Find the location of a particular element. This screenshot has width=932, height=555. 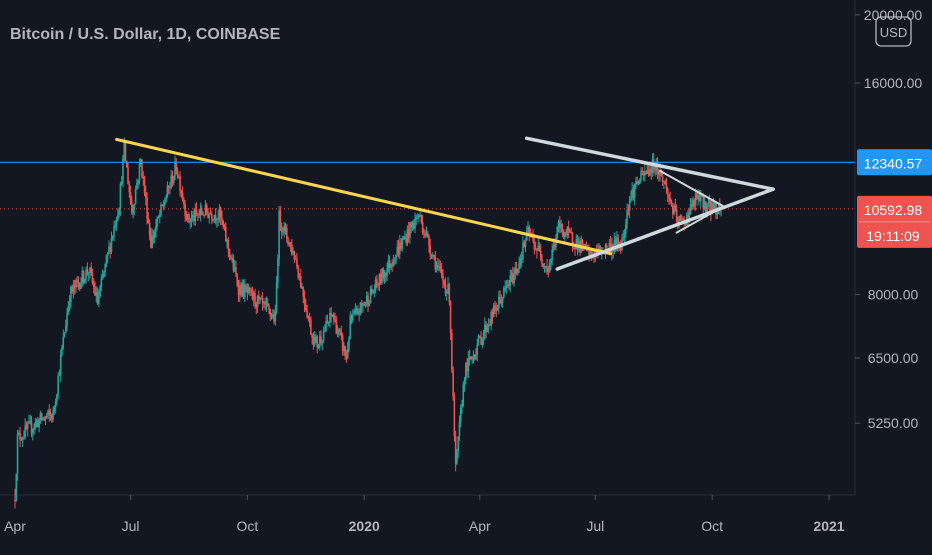

symbol-title: Bitcoin / U.S. Dollar, 1D, COINBASE is located at coordinates (145, 34).